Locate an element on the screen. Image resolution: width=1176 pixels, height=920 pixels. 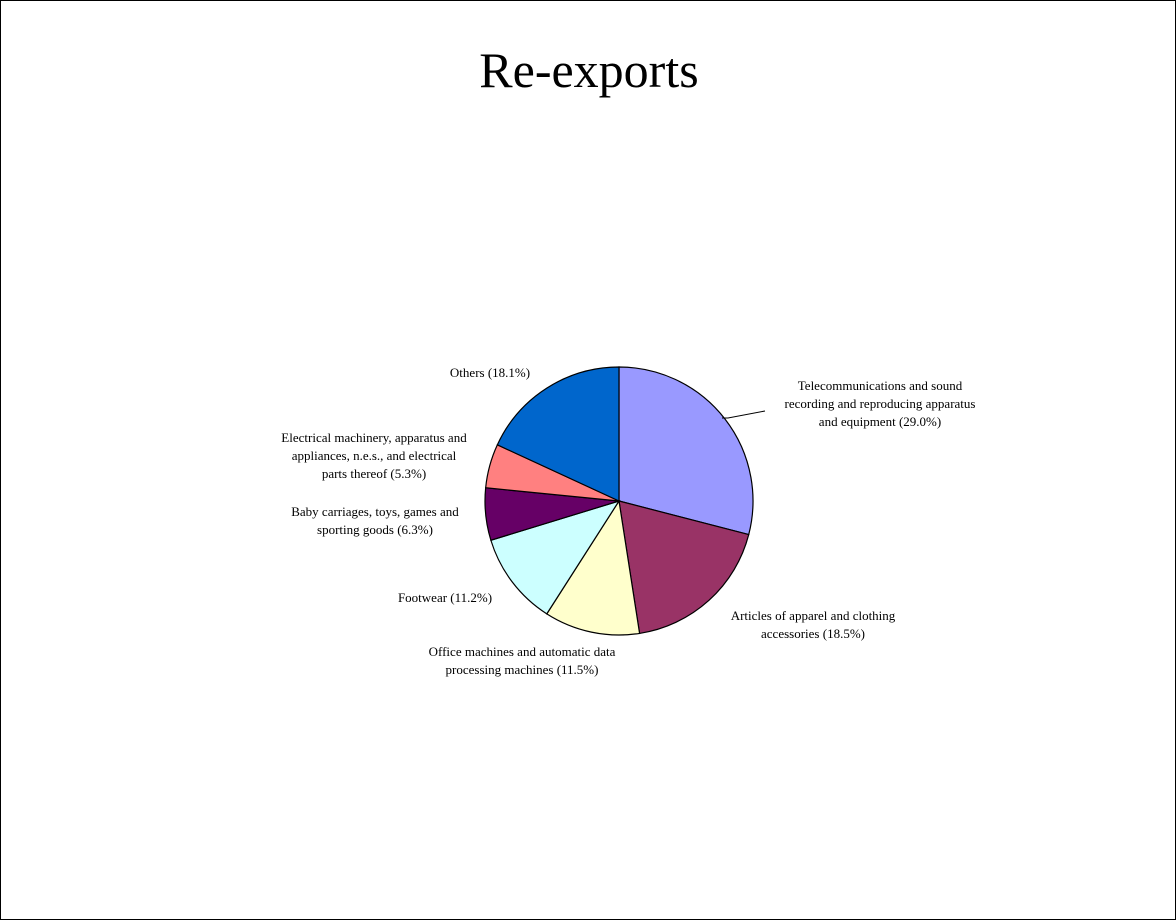
slice-label: Footwear (11.2%) is located at coordinates (445, 598).